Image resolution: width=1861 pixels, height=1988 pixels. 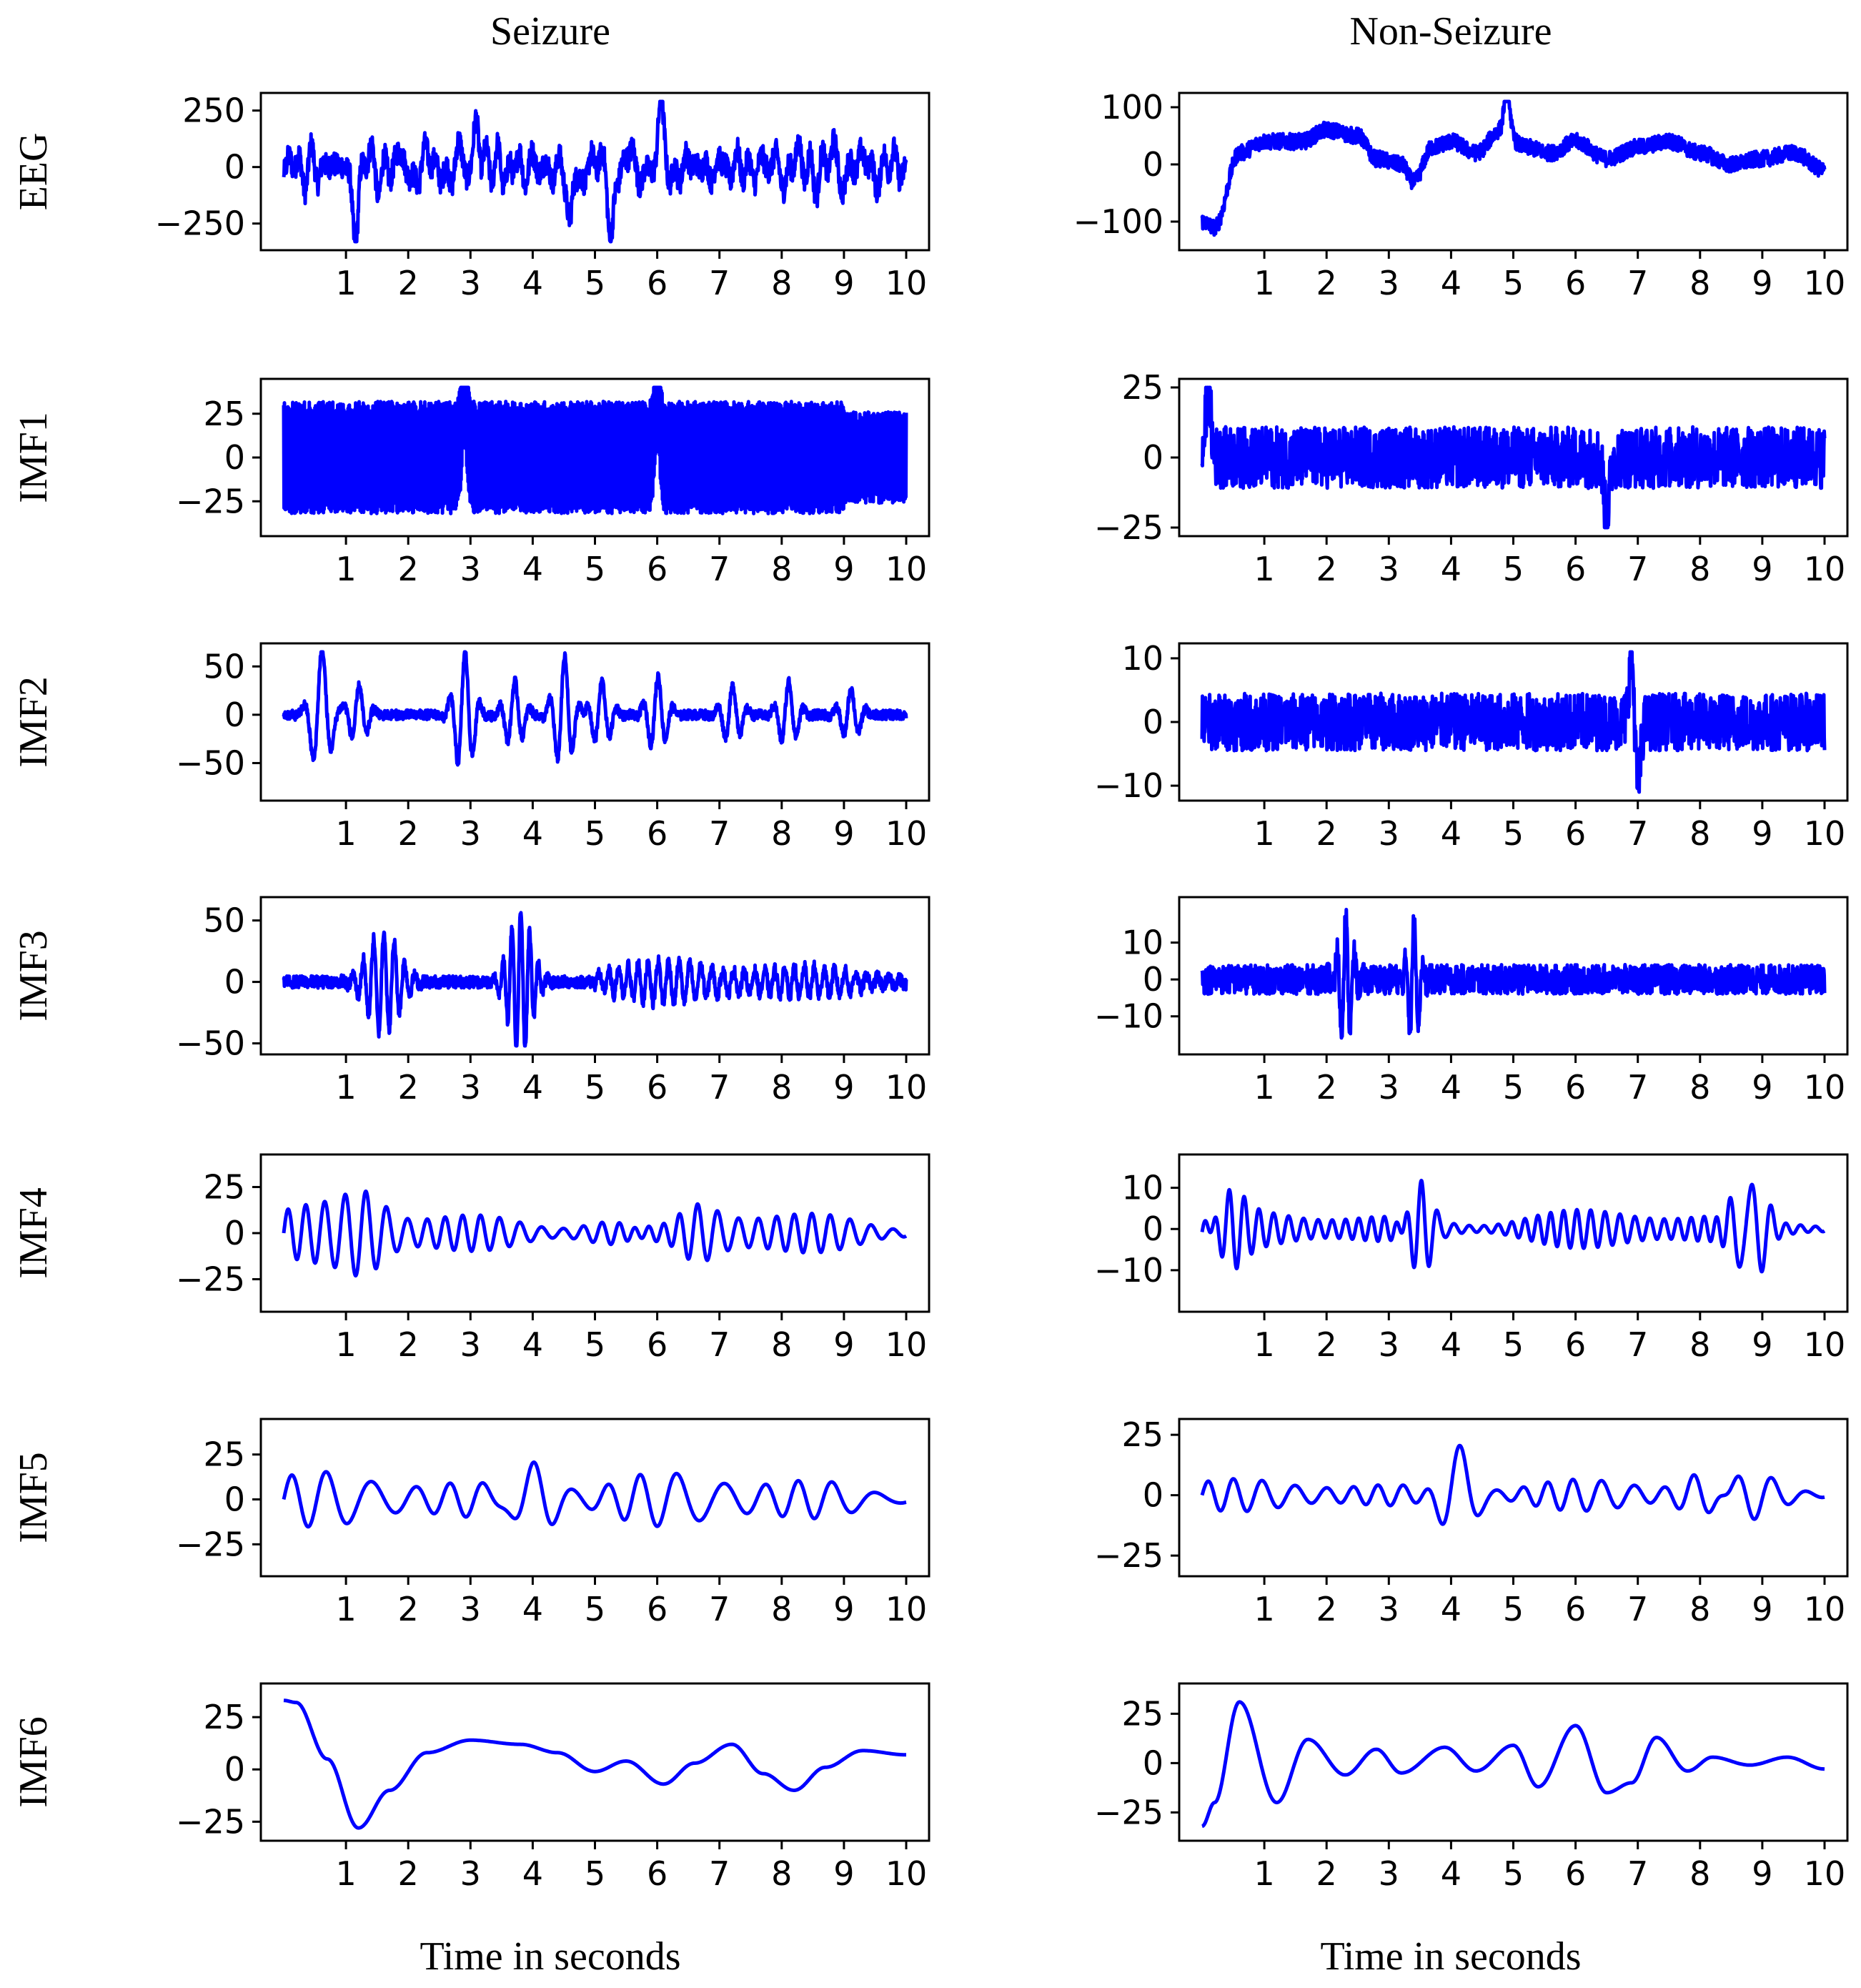 I want to click on row-label-imf3: IMF3, so click(x=33, y=976).